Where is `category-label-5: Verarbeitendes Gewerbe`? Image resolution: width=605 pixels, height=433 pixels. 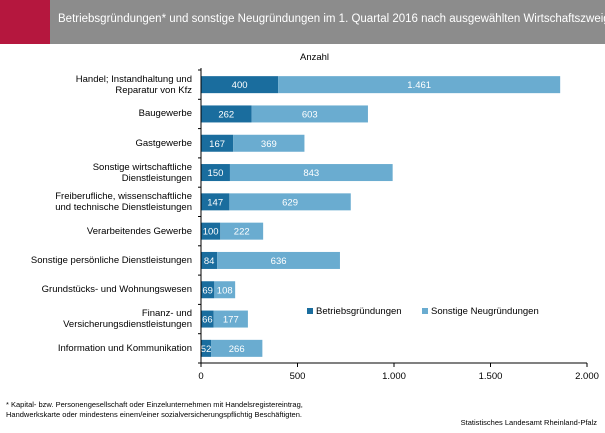 category-label-5: Verarbeitendes Gewerbe is located at coordinates (139, 231).